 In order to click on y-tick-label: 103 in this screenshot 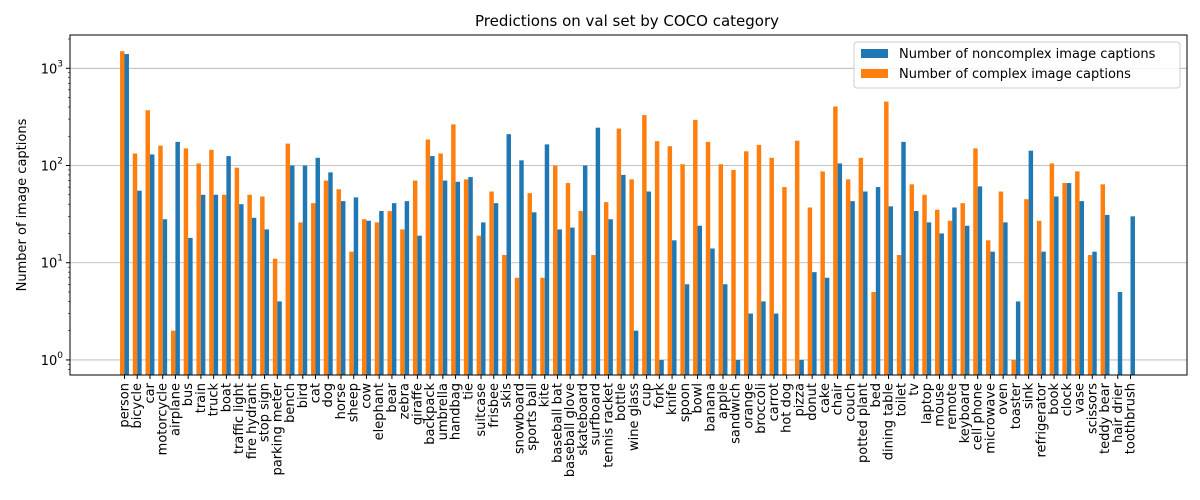, I will do `click(52, 68)`.